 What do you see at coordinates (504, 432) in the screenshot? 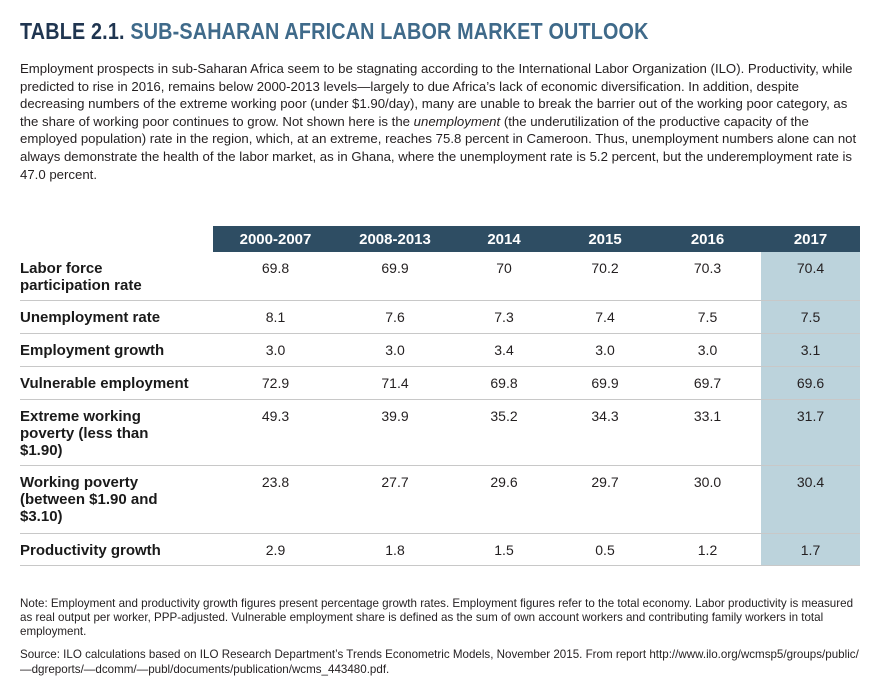
I see `cell: 35.2` at bounding box center [504, 432].